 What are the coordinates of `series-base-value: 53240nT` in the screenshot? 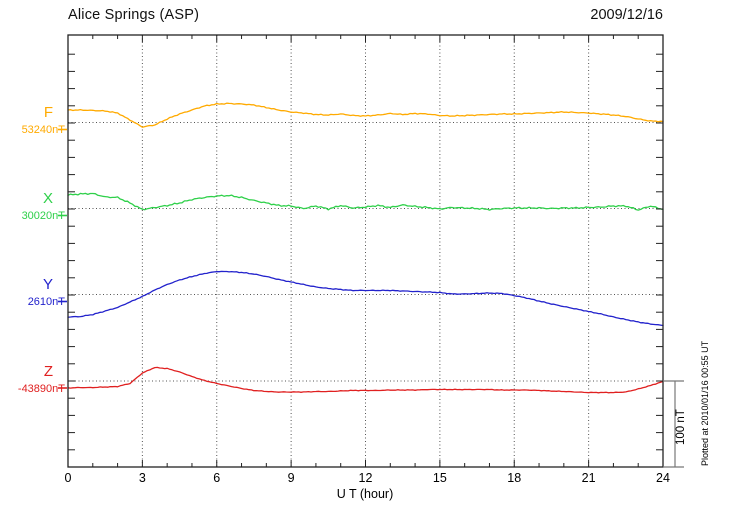 It's located at (43, 130).